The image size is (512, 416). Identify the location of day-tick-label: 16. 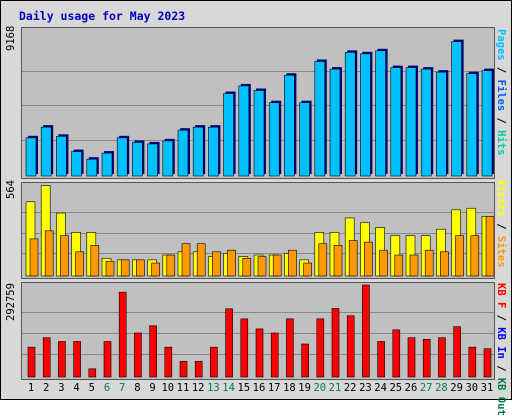
(259, 388).